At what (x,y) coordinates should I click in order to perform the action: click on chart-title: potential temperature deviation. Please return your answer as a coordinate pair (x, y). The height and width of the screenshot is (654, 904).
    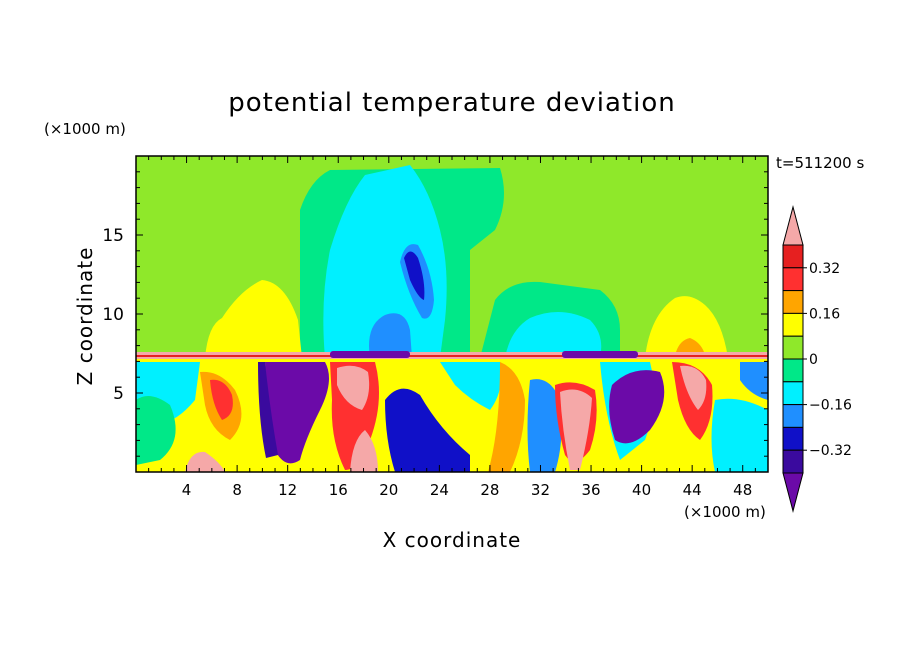
    Looking at the image, I should click on (451, 103).